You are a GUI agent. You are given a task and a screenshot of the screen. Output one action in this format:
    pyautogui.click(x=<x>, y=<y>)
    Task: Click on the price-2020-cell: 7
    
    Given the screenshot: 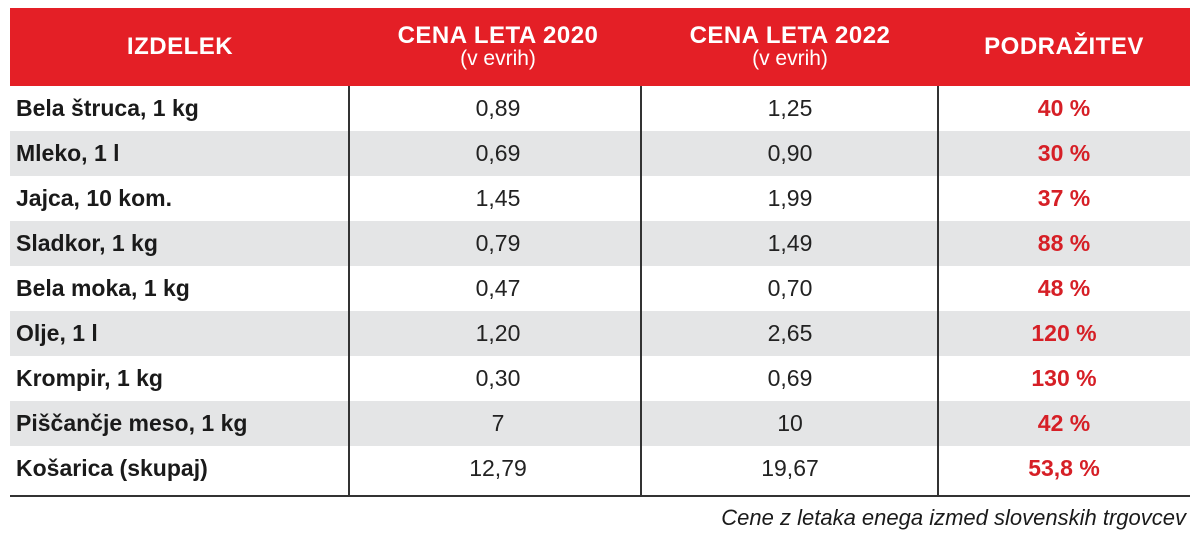 What is the action you would take?
    pyautogui.click(x=498, y=423)
    